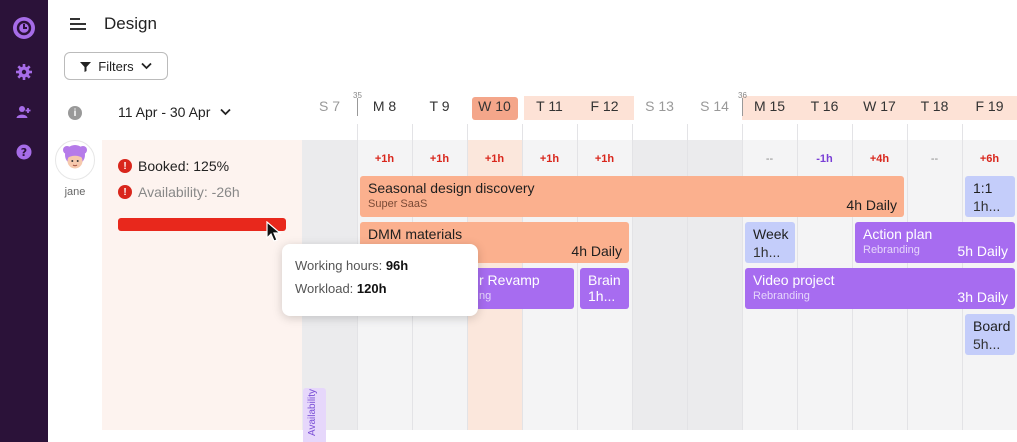 The width and height of the screenshot is (1017, 442). Describe the element at coordinates (935, 242) in the screenshot. I see `task-action-plan: Action plan Rebranding 5h Daily` at that location.